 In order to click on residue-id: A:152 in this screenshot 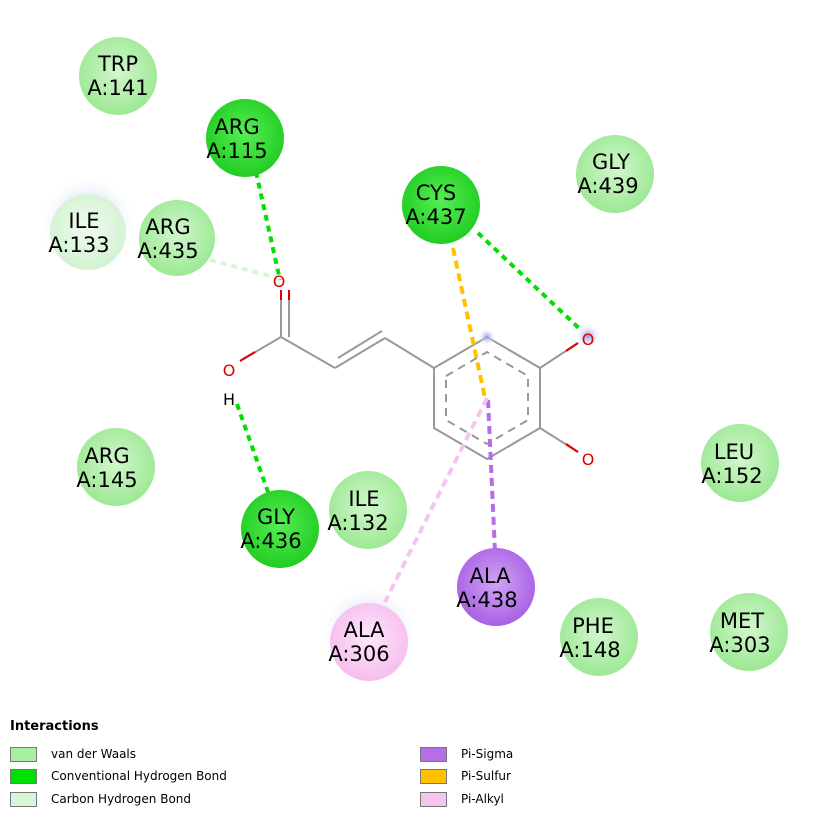, I will do `click(731, 476)`.